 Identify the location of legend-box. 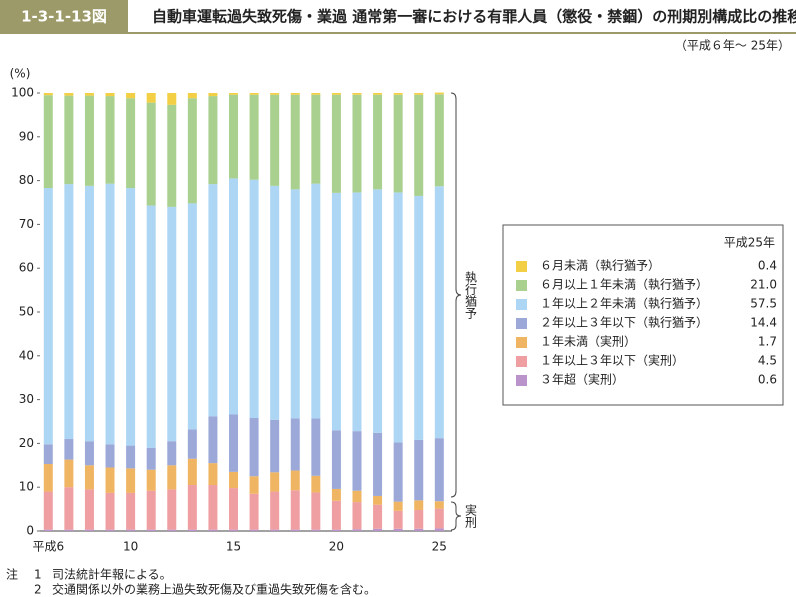
(643, 315).